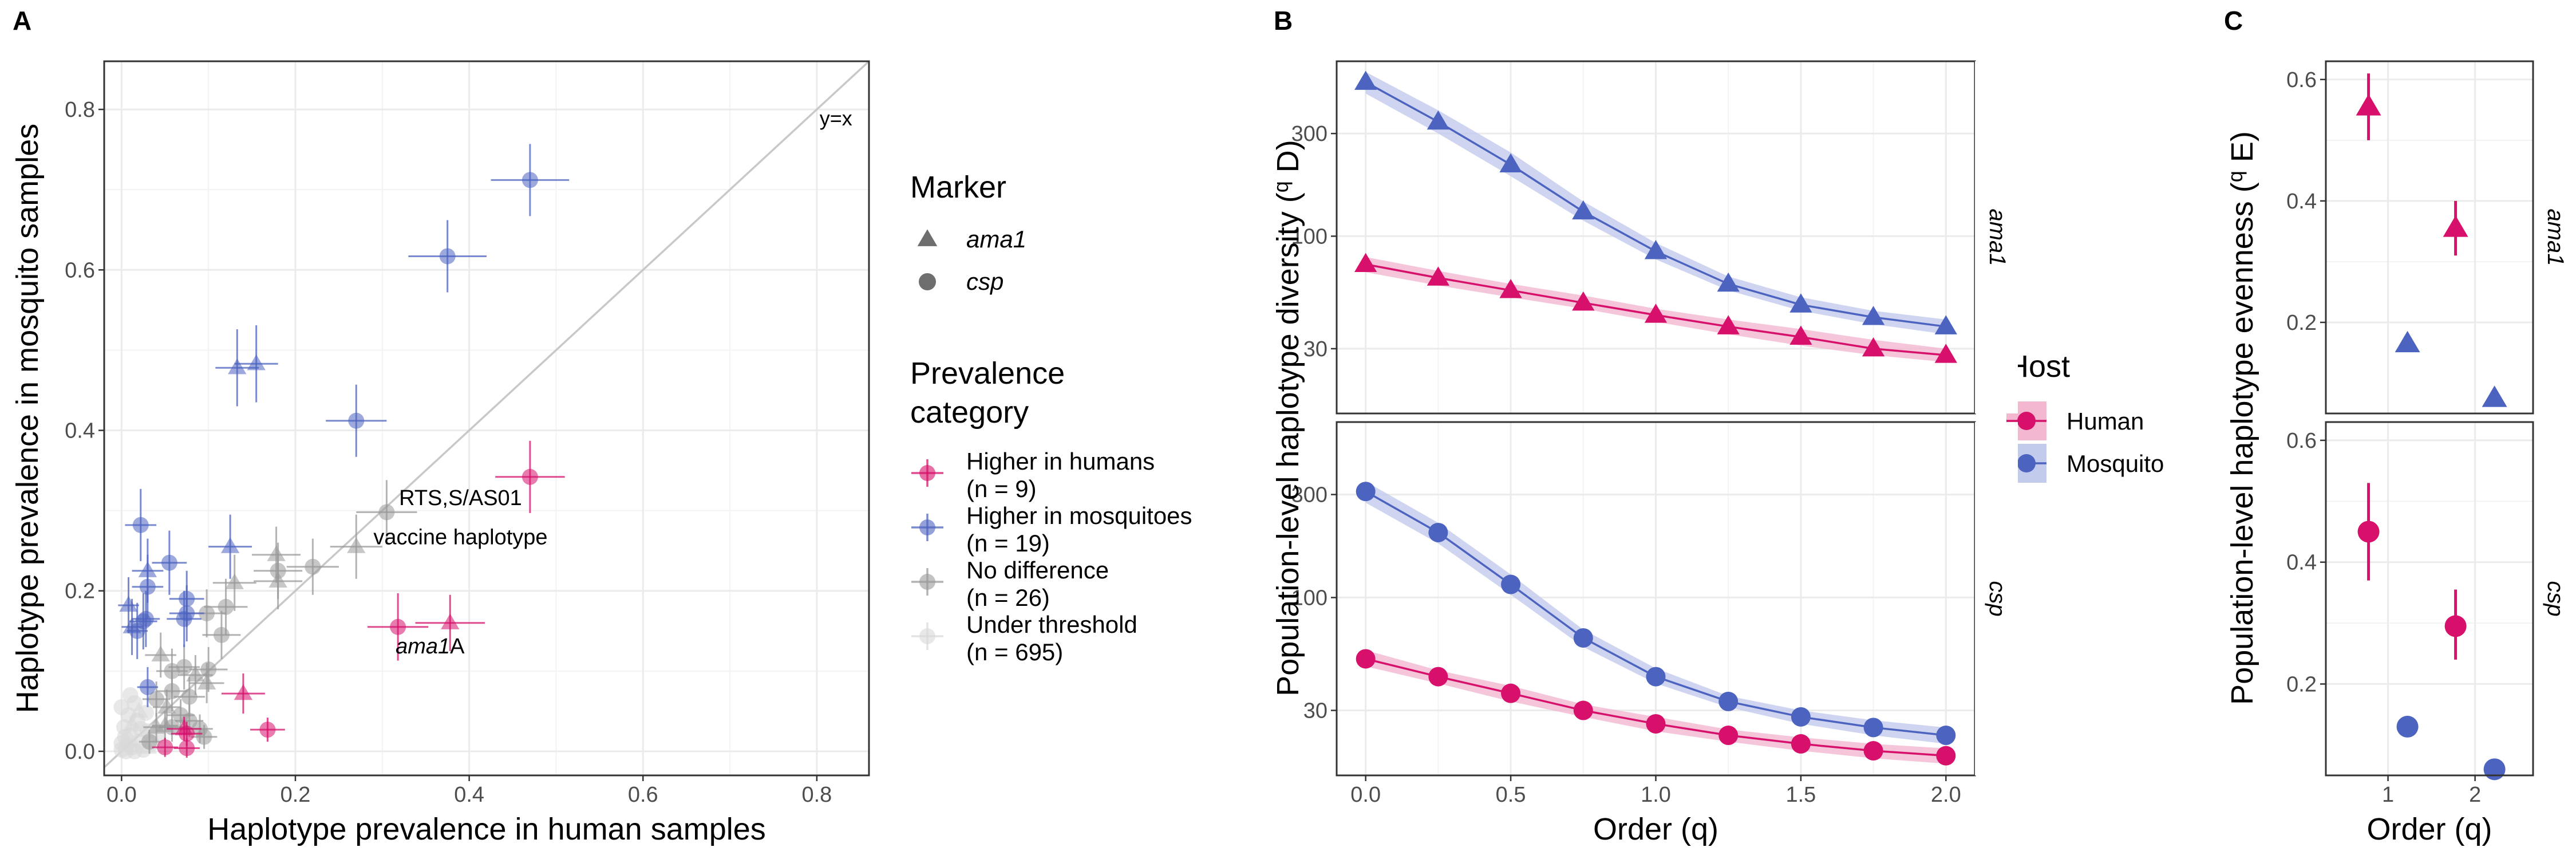  Describe the element at coordinates (486, 829) in the screenshot. I see `panel-a-x-axis-title: Haplotype prevalence in human samples` at that location.